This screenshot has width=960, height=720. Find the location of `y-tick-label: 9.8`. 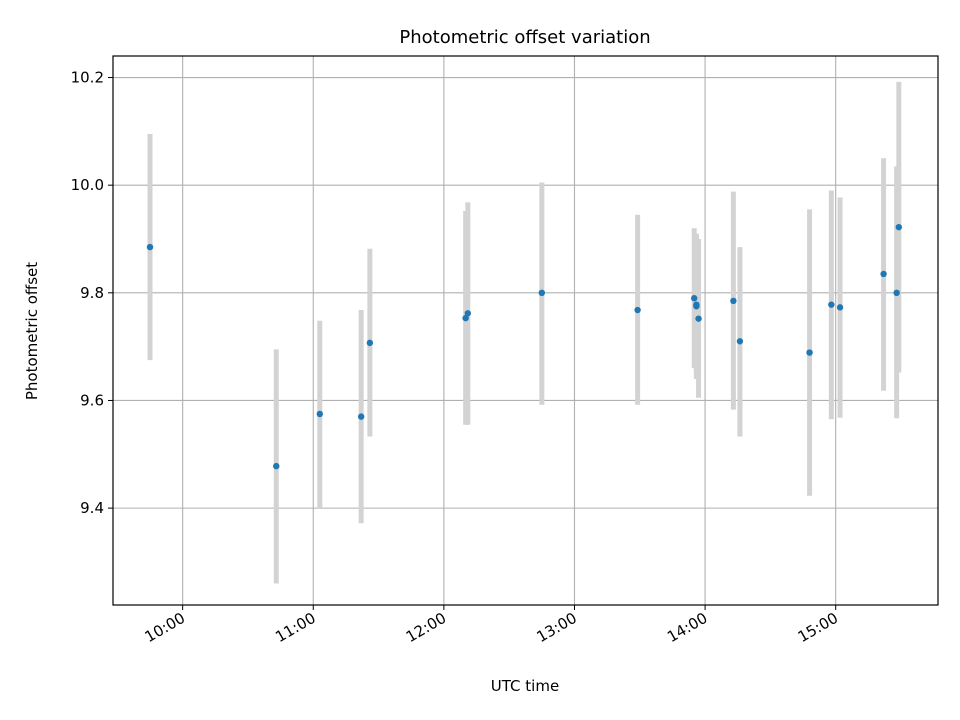

y-tick-label: 9.8 is located at coordinates (92, 293).